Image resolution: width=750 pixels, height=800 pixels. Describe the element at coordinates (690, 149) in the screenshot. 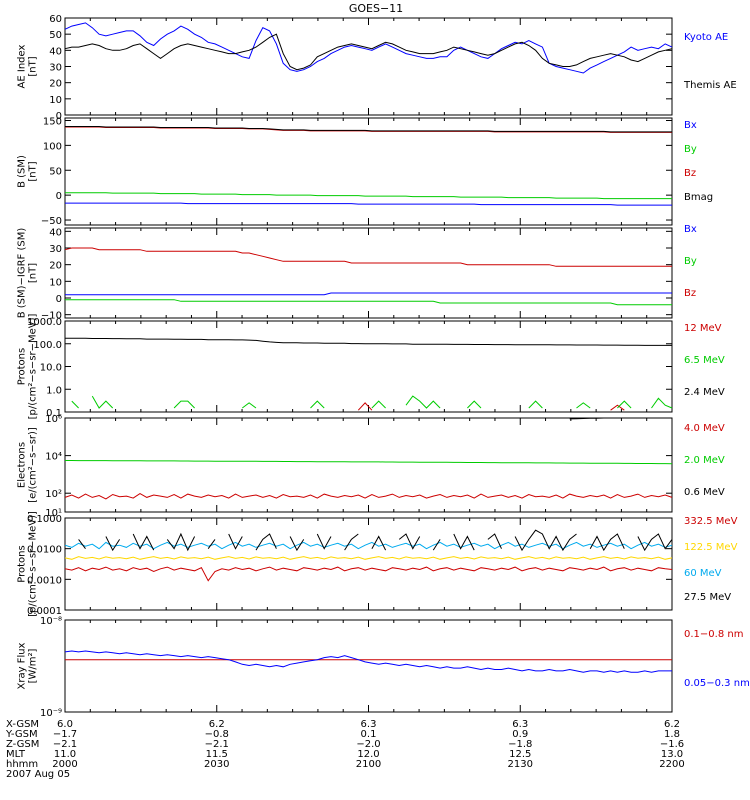

I see `legend-entry-by: By` at that location.